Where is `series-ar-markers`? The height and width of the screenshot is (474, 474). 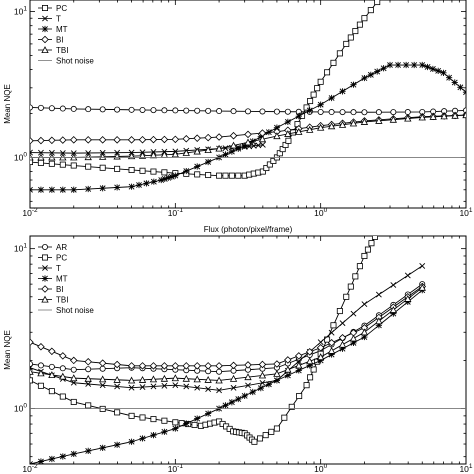 series-ar-markers is located at coordinates (248, 110).